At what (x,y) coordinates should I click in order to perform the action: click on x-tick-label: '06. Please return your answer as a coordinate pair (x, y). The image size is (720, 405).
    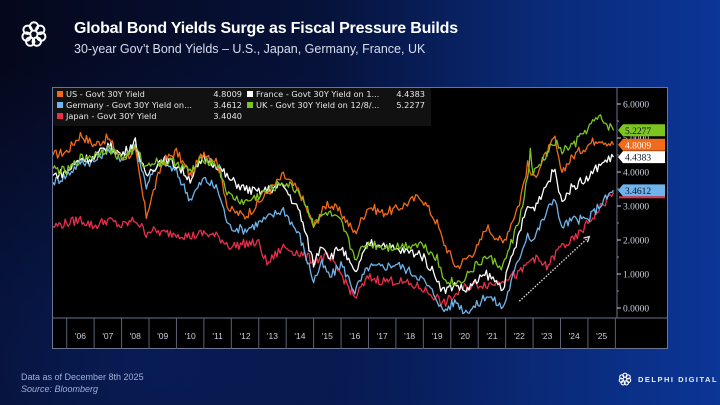
    Looking at the image, I should click on (80, 336).